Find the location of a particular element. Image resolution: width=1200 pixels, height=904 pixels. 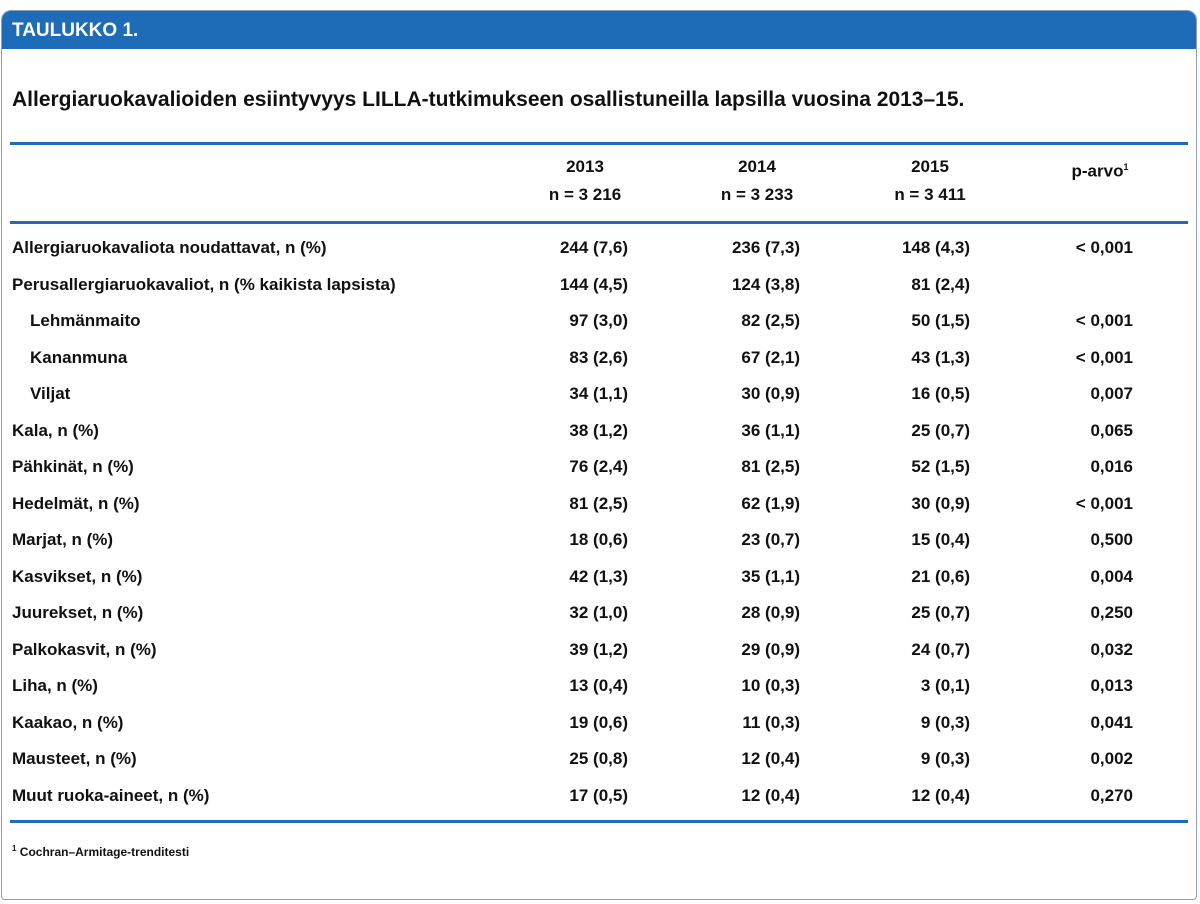

cell: 39 (1,2) is located at coordinates (598, 649).